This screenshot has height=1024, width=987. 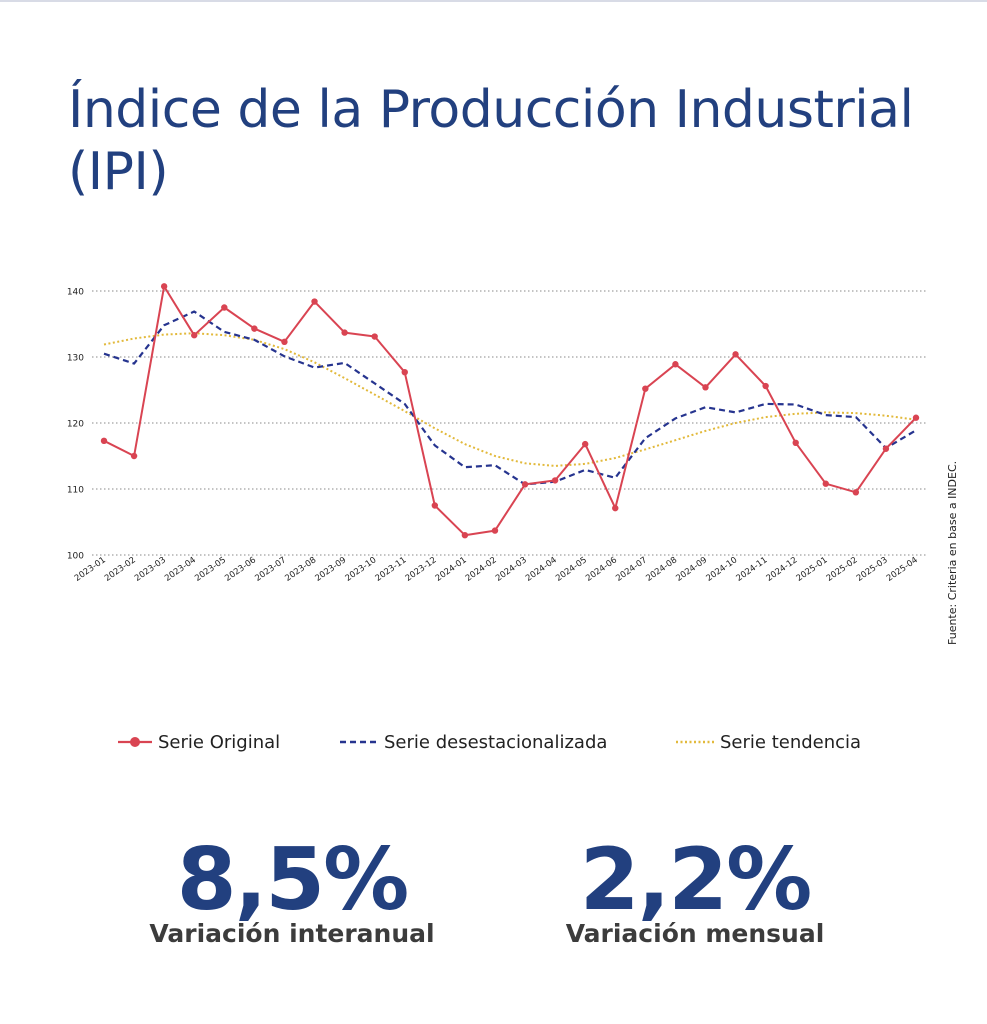 I want to click on kpi-mensual-label: Variación mensual, so click(x=695, y=933).